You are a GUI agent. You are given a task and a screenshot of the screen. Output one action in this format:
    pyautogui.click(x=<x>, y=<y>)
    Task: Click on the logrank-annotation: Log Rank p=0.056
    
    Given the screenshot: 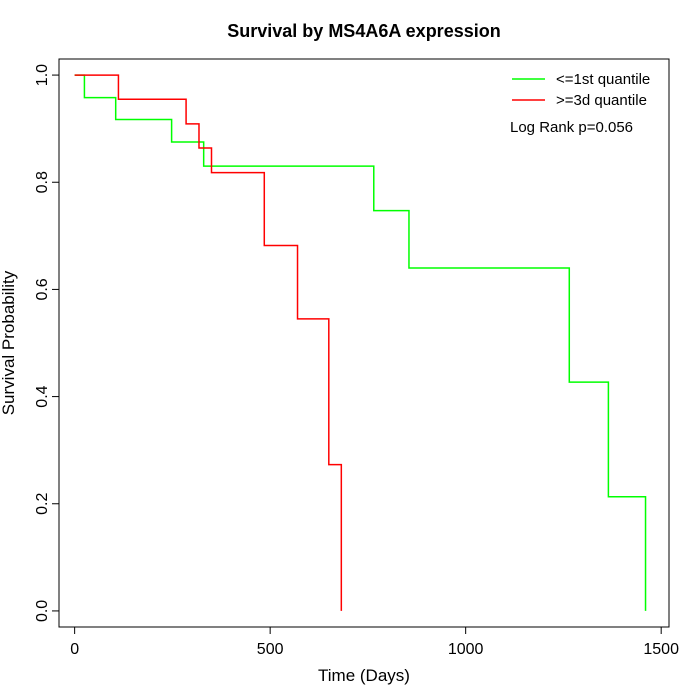 What is the action you would take?
    pyautogui.click(x=571, y=127)
    